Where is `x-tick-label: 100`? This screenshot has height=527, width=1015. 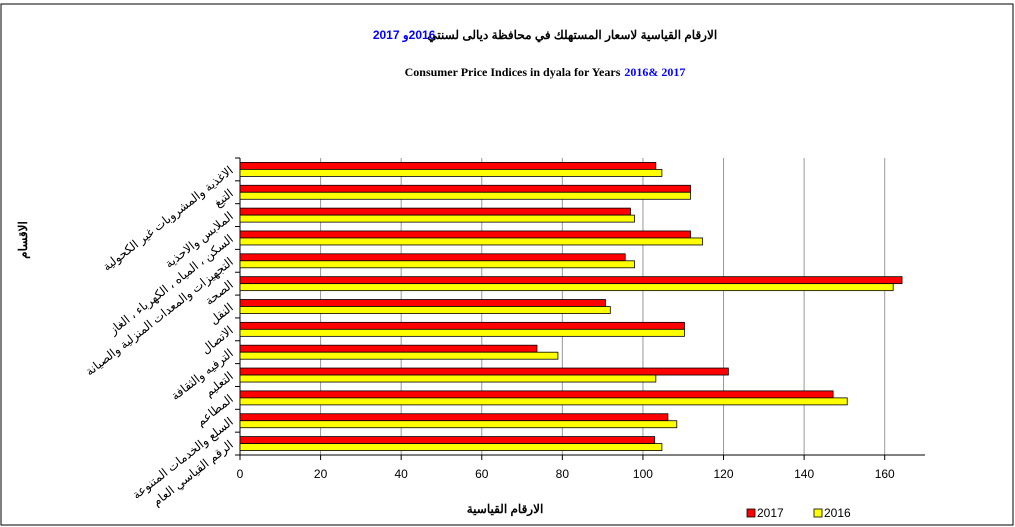 x-tick-label: 100 is located at coordinates (643, 474).